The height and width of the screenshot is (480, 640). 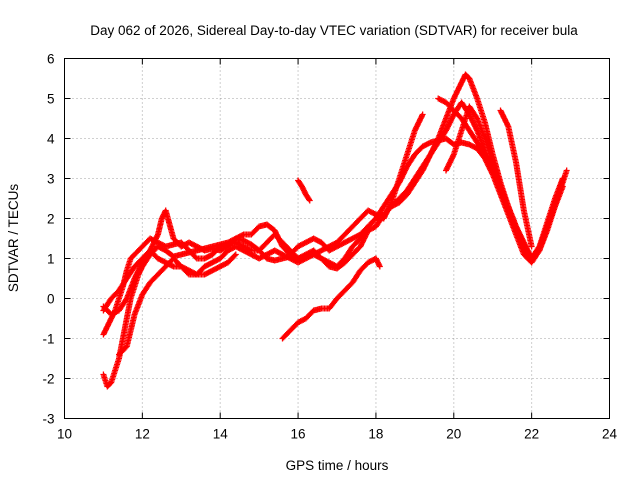 What do you see at coordinates (453, 434) in the screenshot?
I see `x-tick-label: 20` at bounding box center [453, 434].